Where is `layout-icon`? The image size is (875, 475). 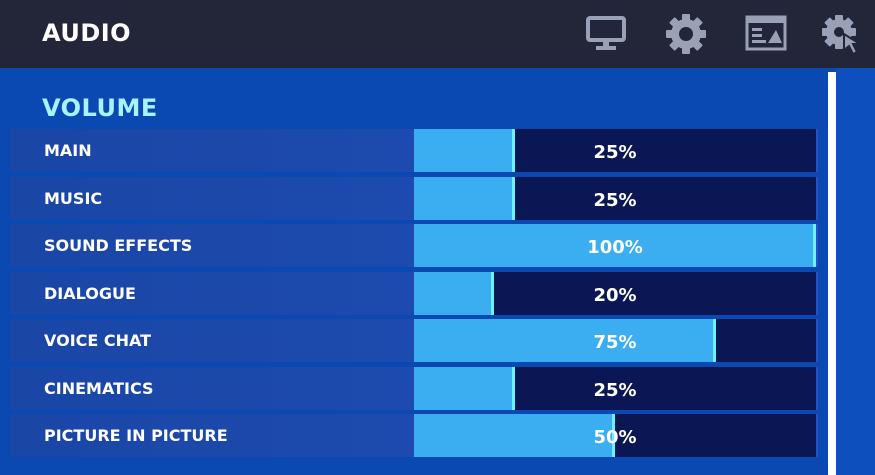 layout-icon is located at coordinates (766, 34).